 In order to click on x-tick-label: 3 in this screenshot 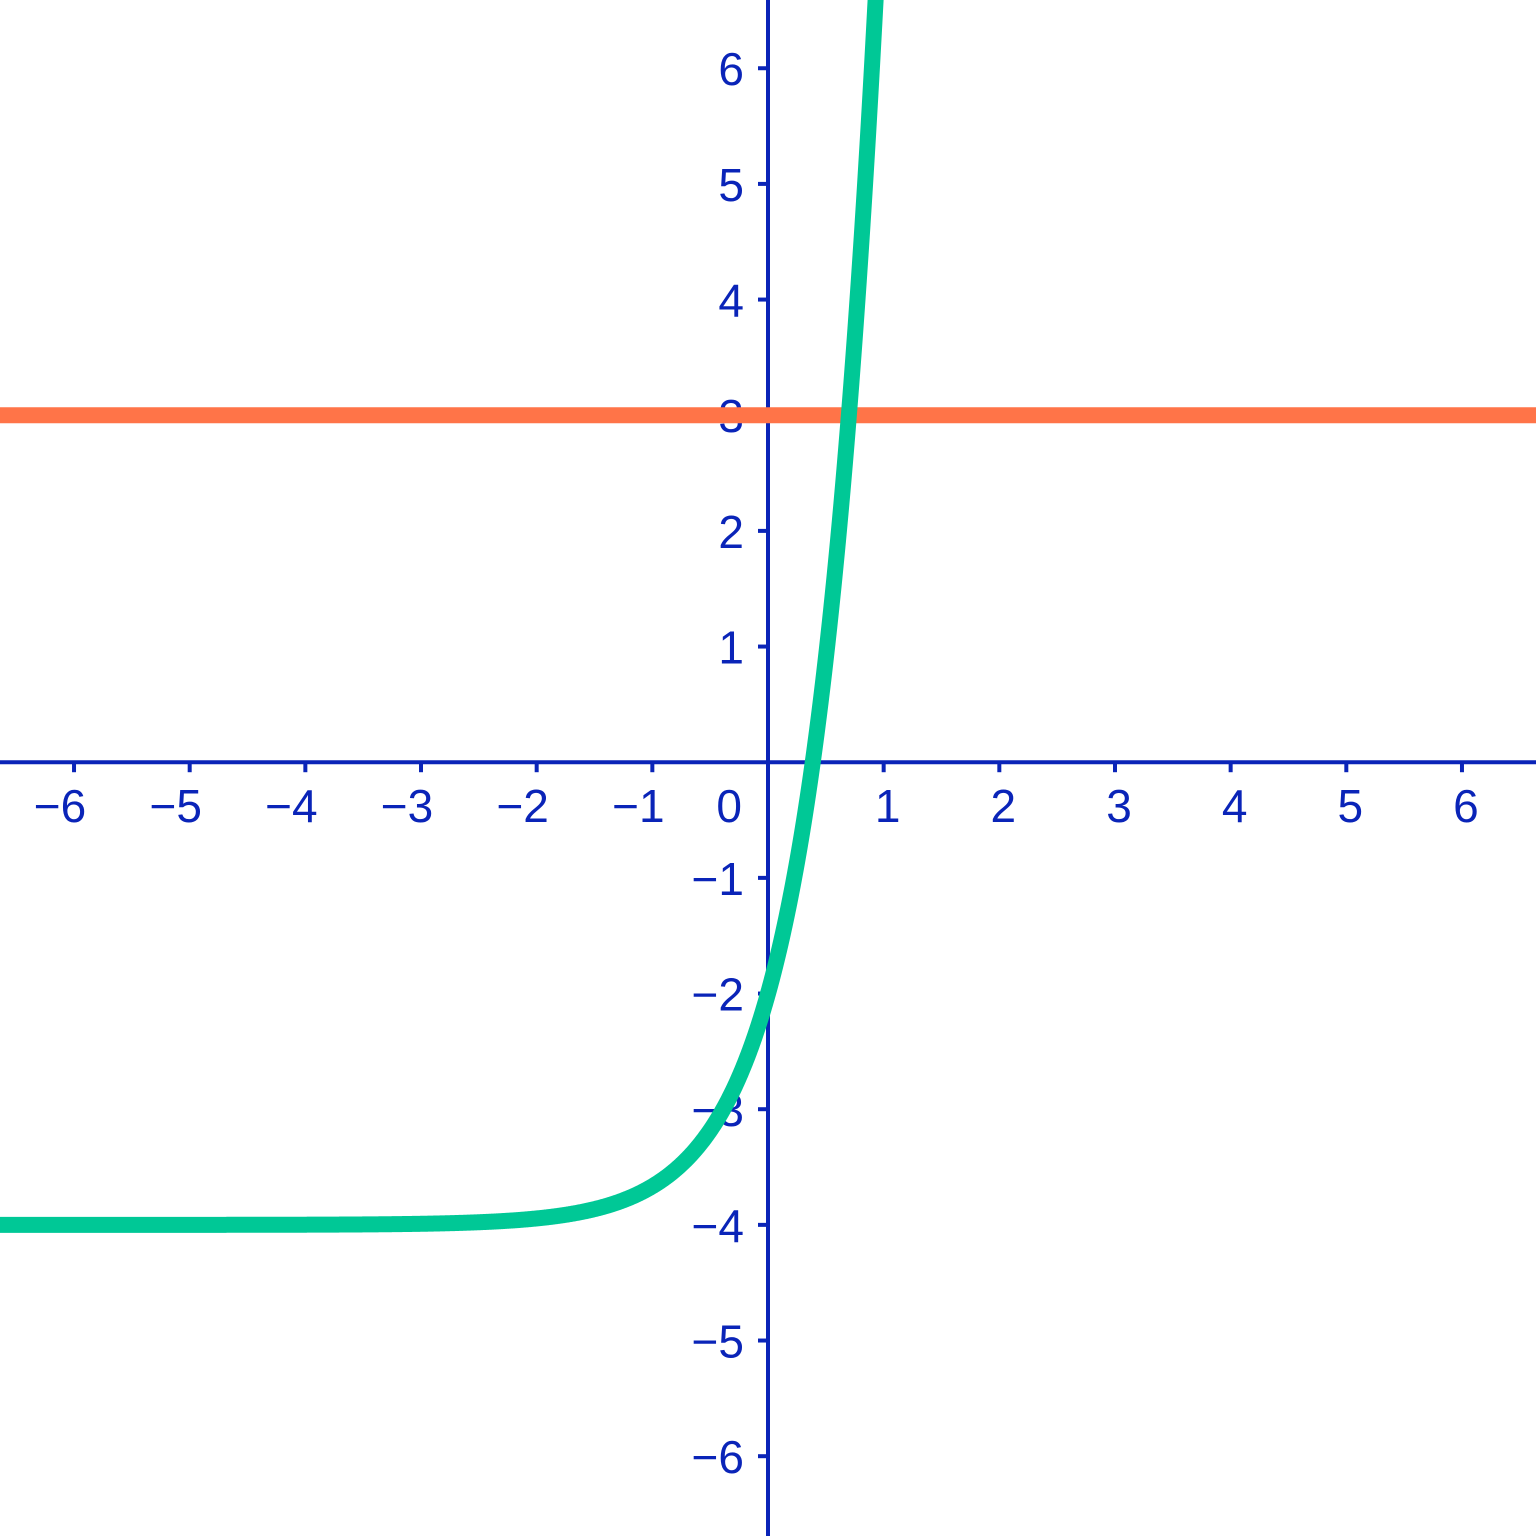, I will do `click(1119, 806)`.